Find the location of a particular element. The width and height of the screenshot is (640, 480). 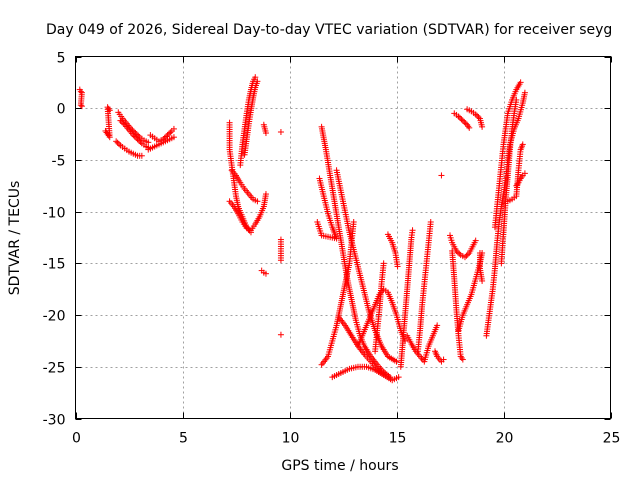

y-tick-label: -5 is located at coordinates (59, 162).